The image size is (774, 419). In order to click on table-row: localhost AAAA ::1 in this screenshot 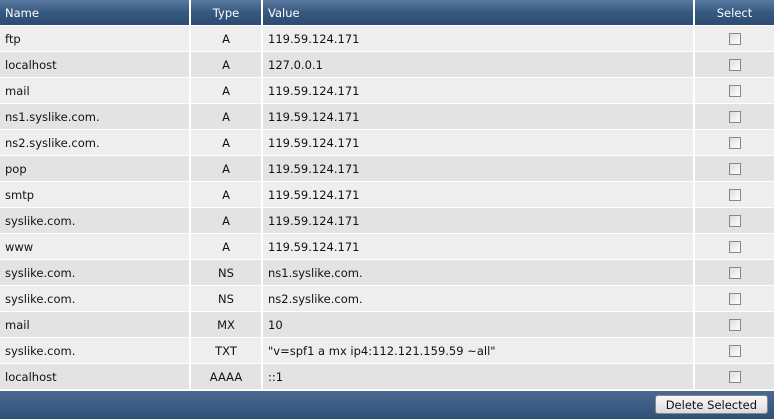, I will do `click(387, 376)`.